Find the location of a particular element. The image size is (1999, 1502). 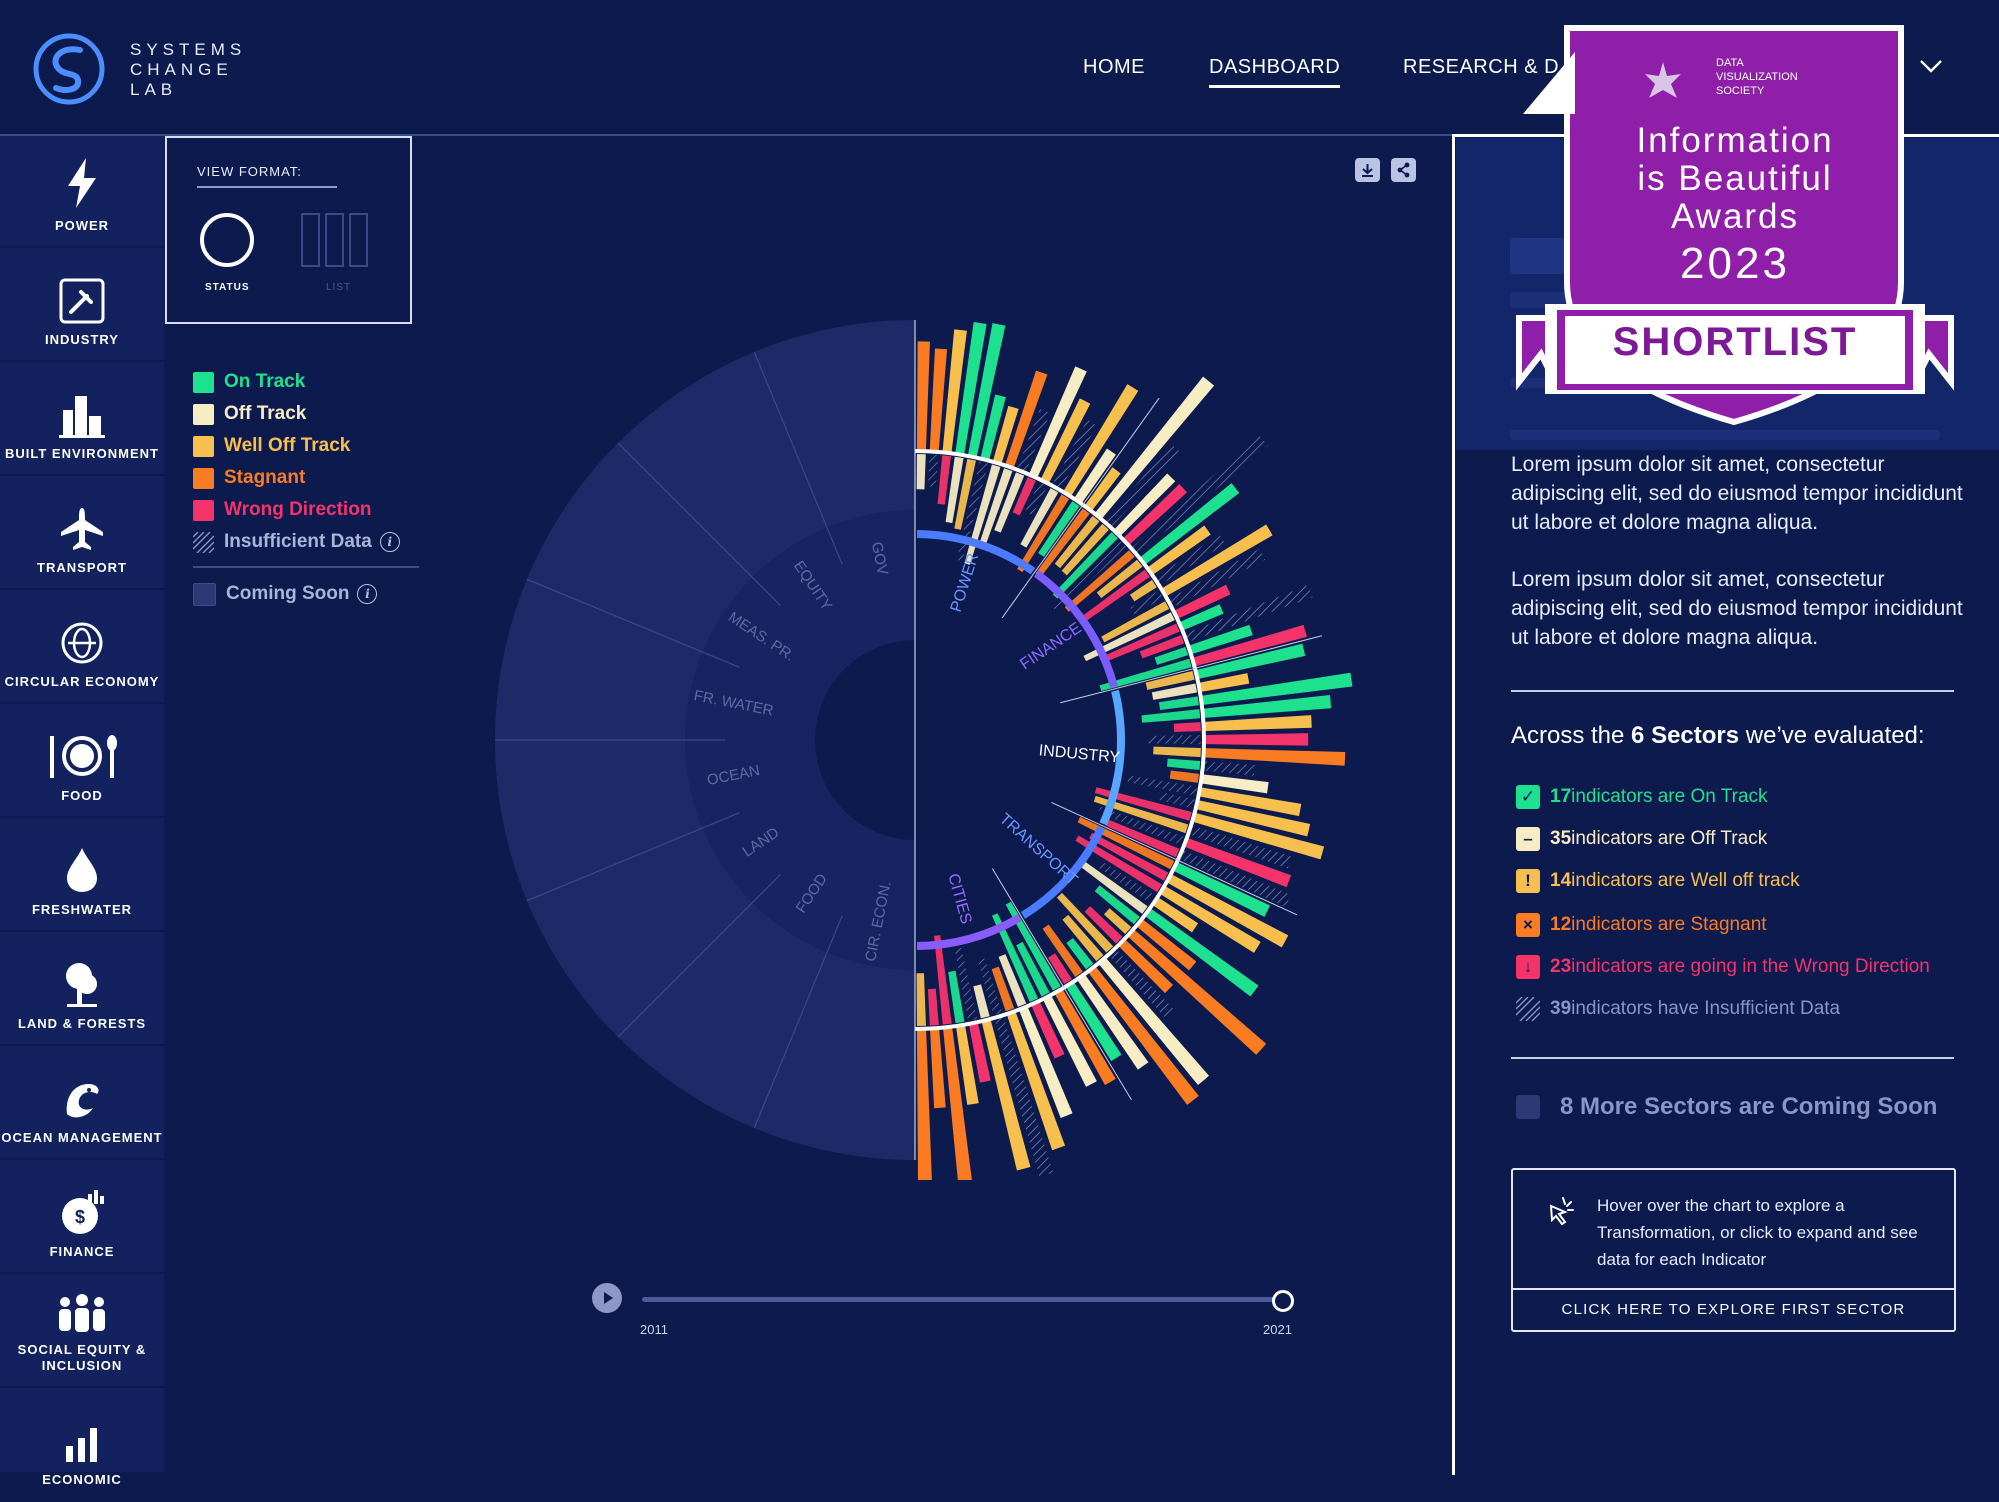

sidebar-item-industry: INDUSTRY is located at coordinates (82, 306).